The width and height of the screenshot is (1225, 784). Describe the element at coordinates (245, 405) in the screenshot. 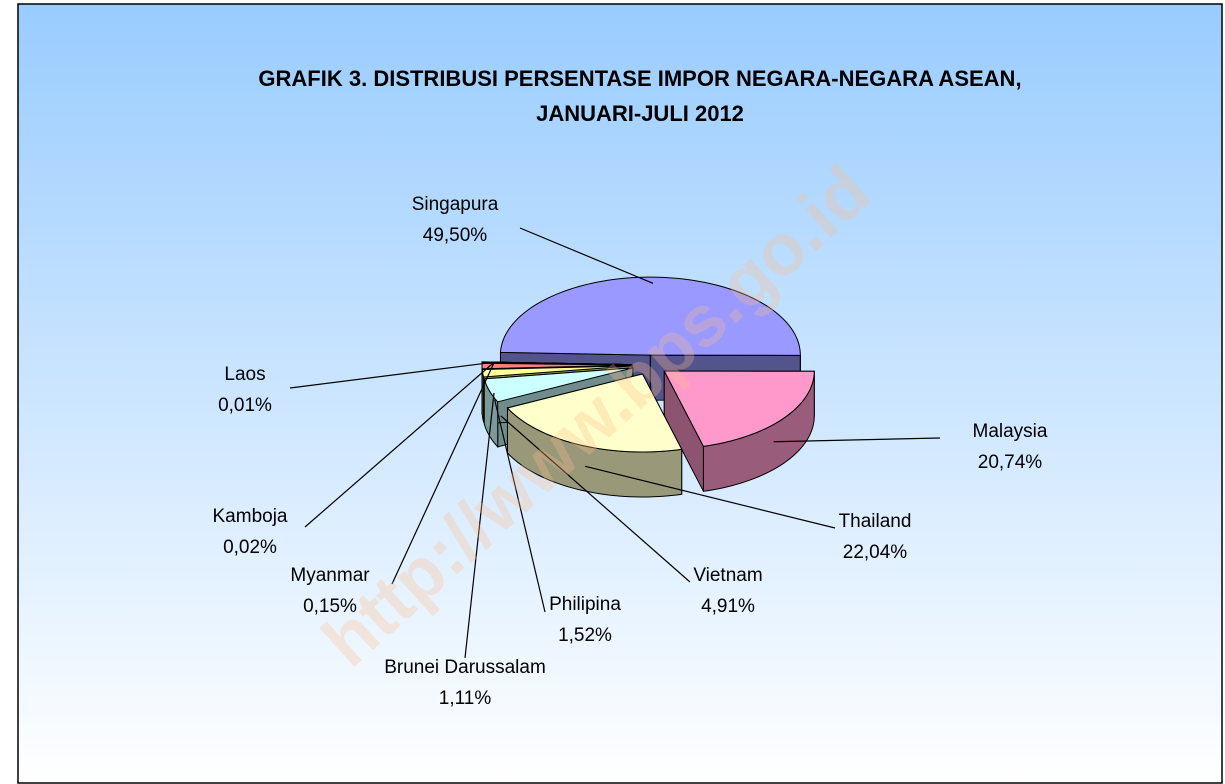

I see `slice-value-label: 0,01%` at that location.